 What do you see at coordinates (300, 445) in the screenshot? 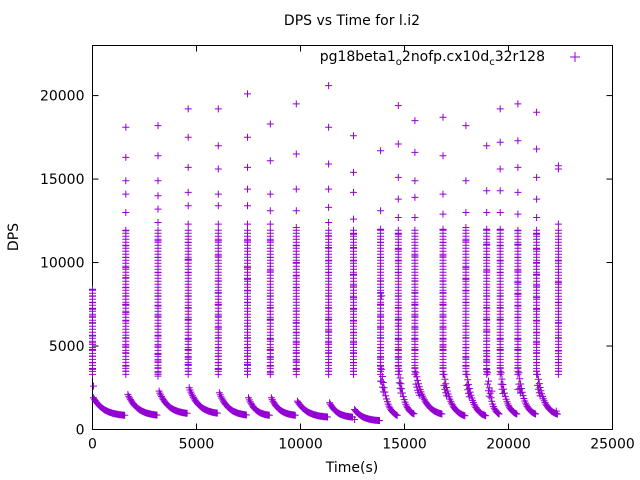
I see `x-tick-label: 10000` at bounding box center [300, 445].